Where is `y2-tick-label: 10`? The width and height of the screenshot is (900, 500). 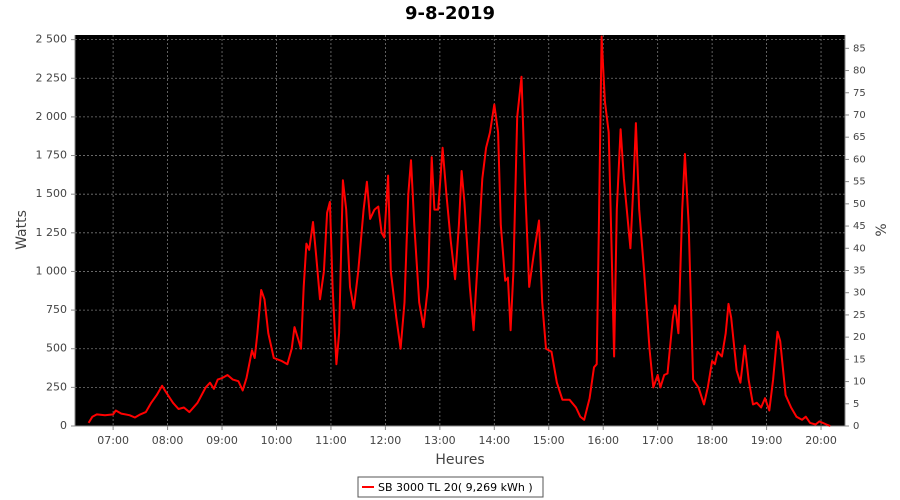 y2-tick-label: 10 is located at coordinates (859, 382).